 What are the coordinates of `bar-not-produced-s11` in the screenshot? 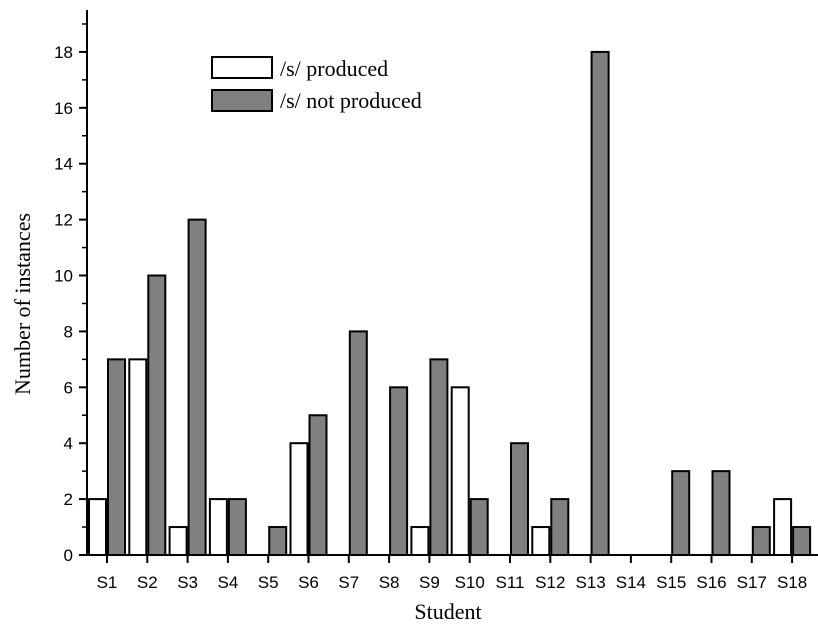 It's located at (519, 499).